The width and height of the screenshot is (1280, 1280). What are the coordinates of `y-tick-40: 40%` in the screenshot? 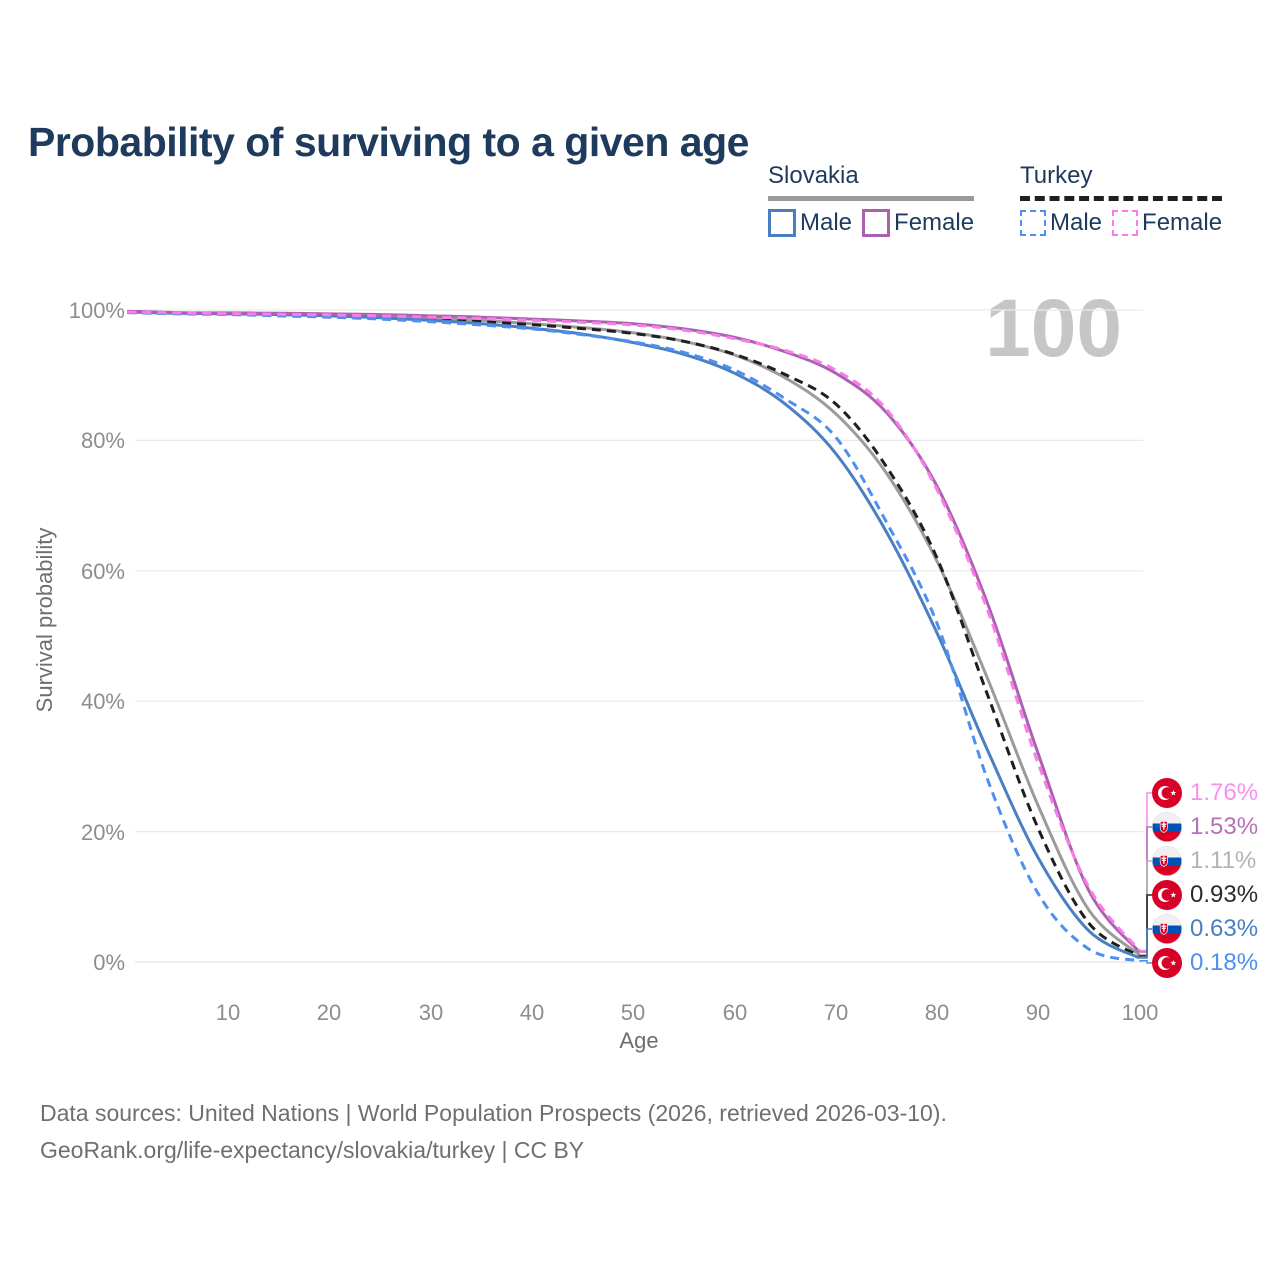 It's located at (102, 701).